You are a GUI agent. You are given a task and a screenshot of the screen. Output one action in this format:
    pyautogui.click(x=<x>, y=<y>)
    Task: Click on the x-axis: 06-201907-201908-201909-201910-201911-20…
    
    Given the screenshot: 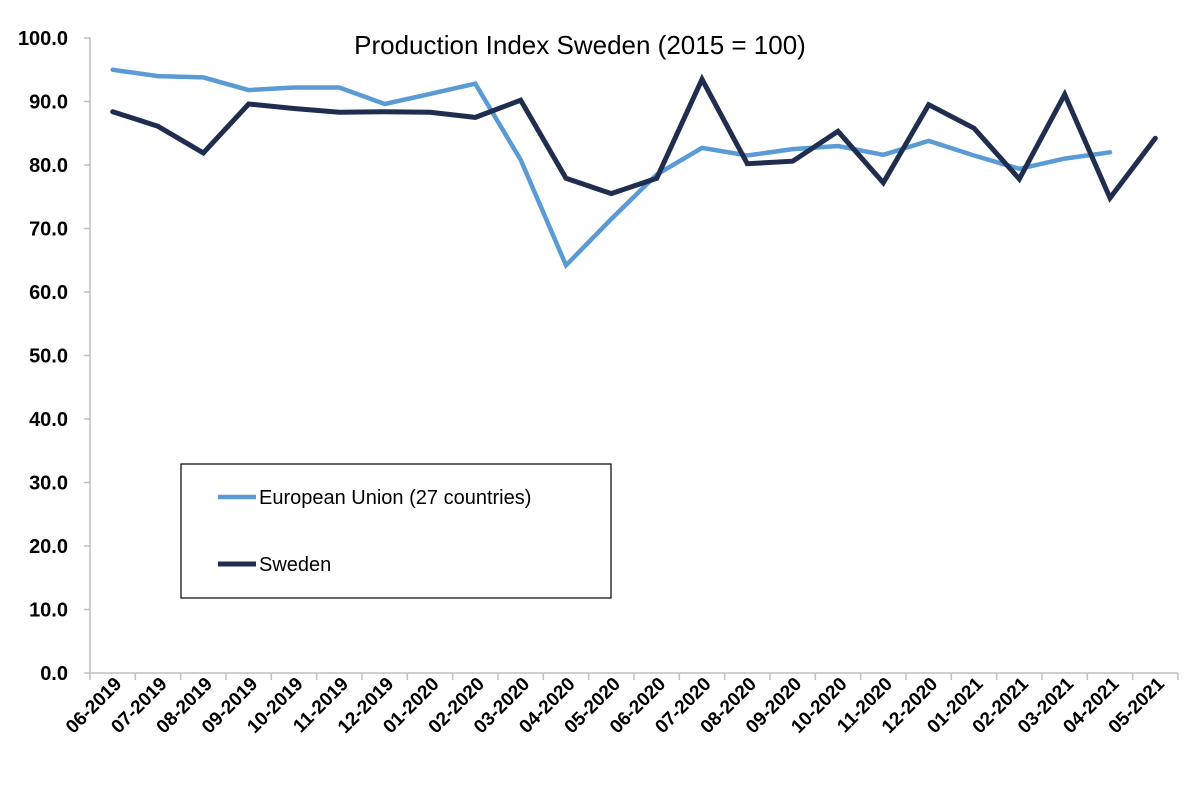 What is the action you would take?
    pyautogui.click(x=620, y=705)
    